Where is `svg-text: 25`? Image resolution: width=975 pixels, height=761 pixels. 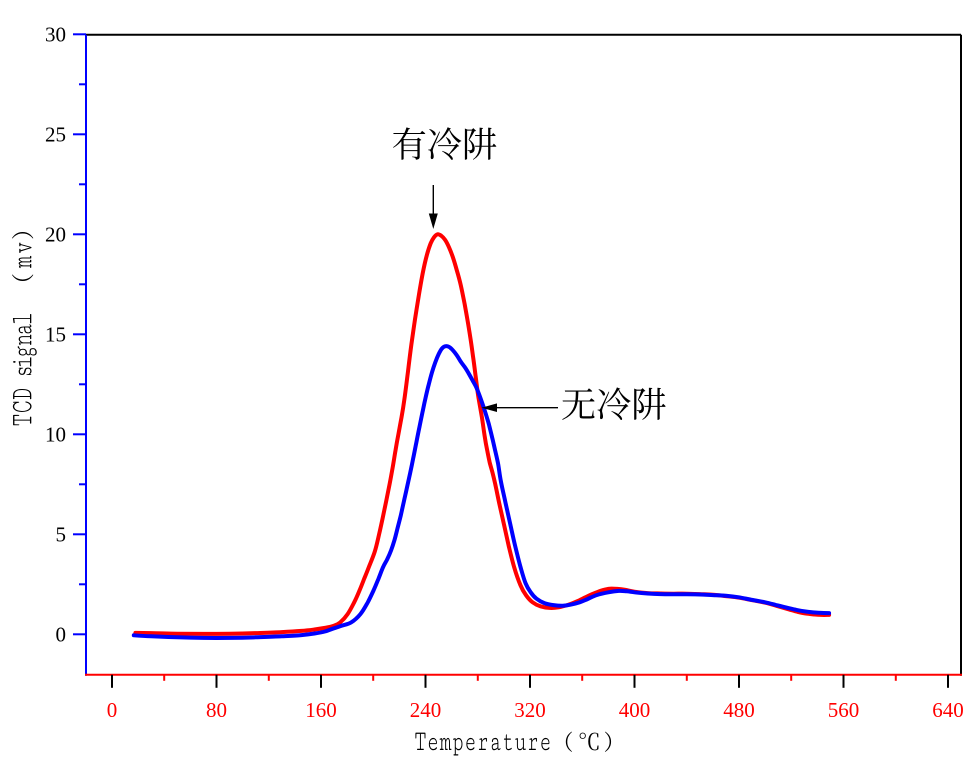
svg-text: 25 is located at coordinates (55, 135).